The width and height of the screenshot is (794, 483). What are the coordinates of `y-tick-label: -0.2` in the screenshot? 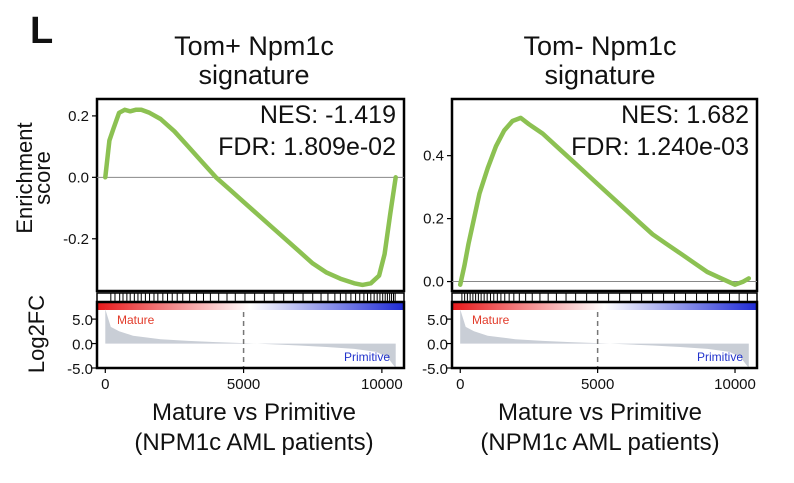 It's located at (76, 239).